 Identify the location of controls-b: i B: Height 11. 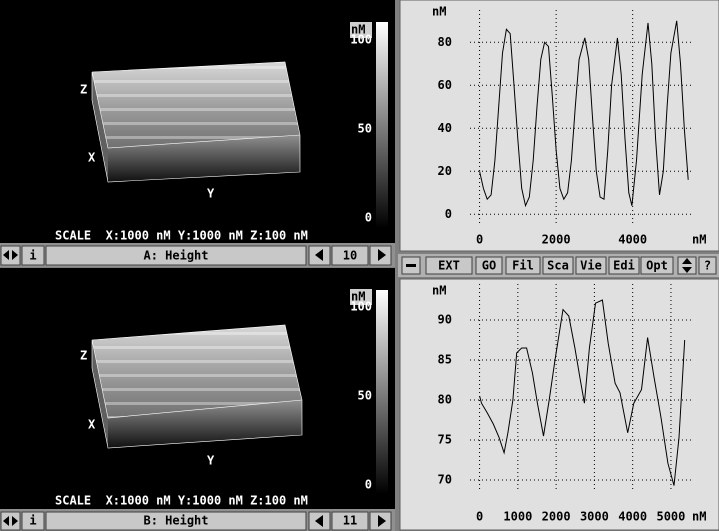
(197, 520).